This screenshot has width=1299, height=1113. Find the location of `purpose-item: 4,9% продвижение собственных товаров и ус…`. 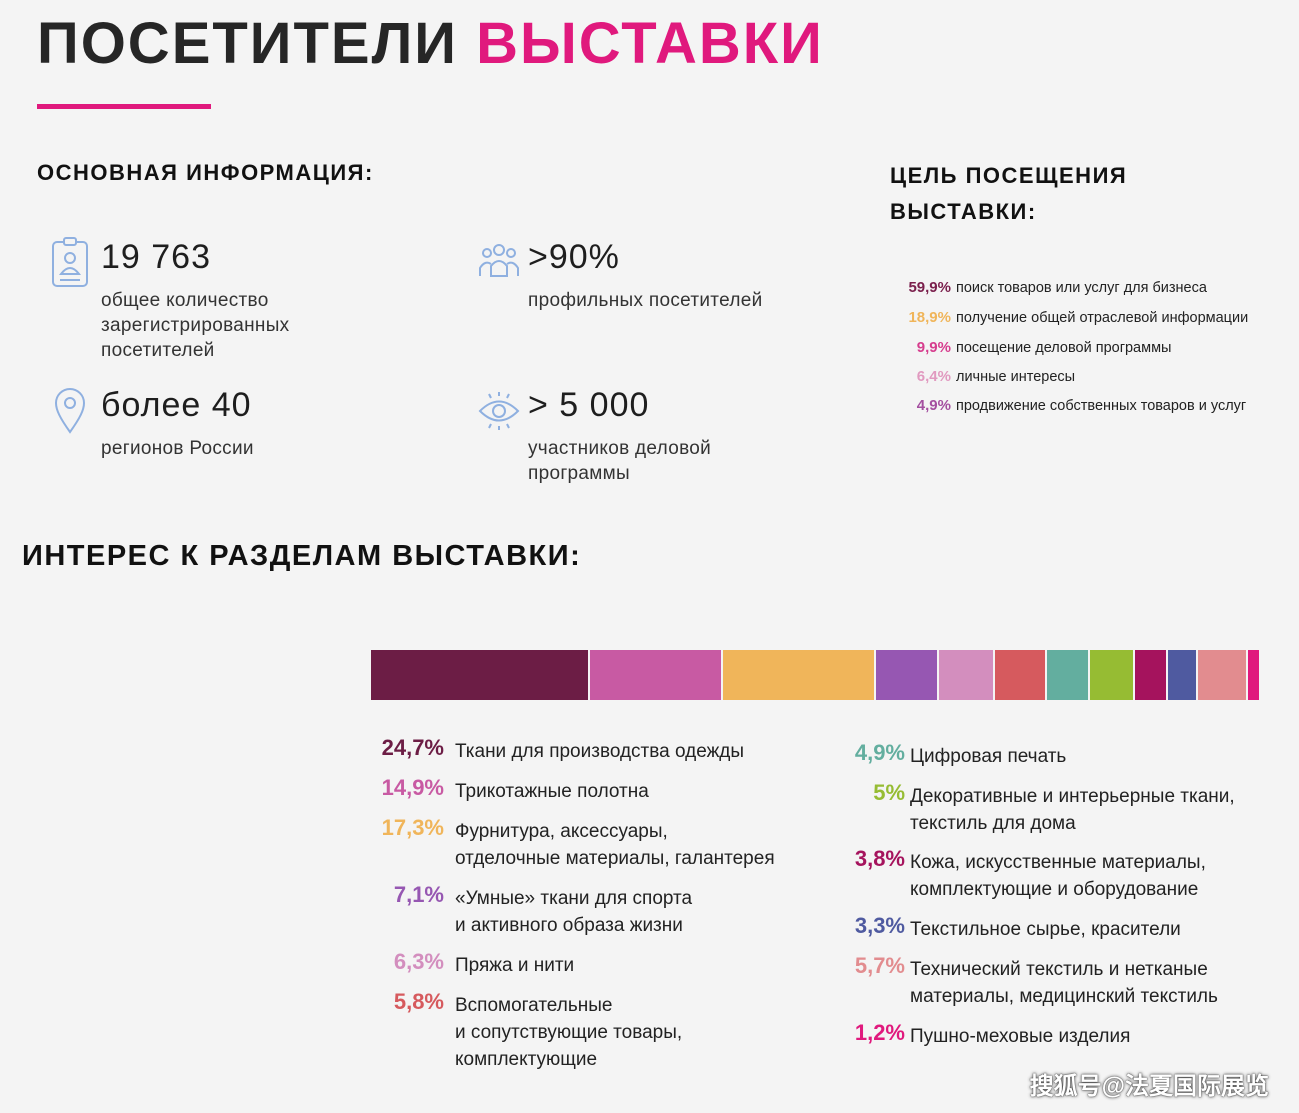

purpose-item: 4,9% продвижение собственных товаров и ус… is located at coordinates (1072, 405).